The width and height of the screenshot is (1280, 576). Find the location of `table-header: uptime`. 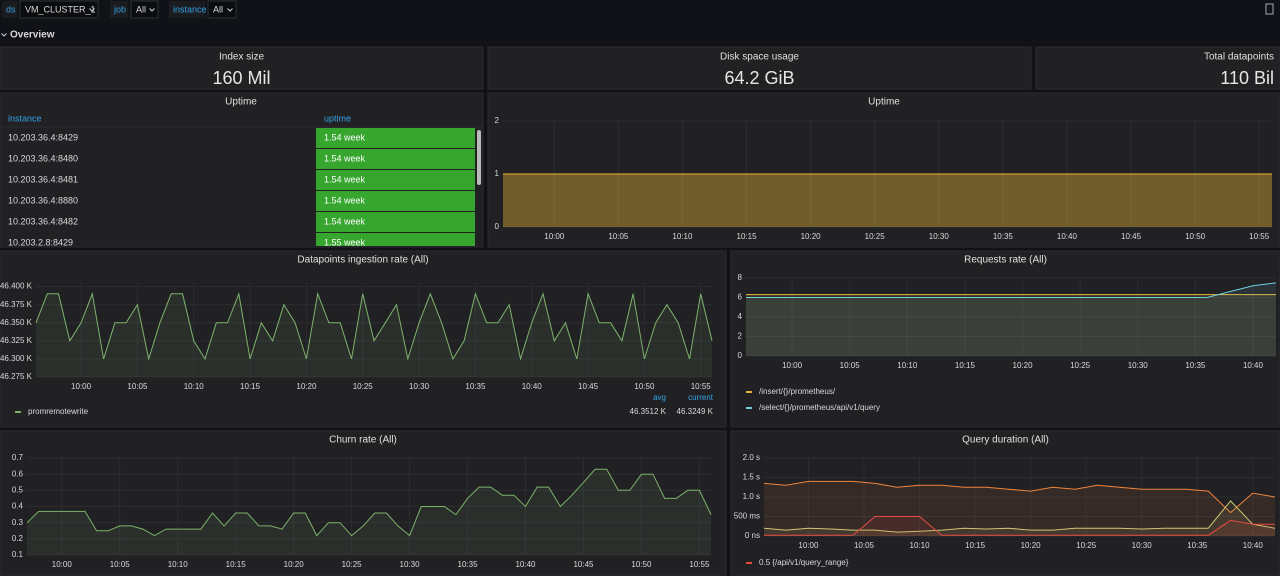

table-header: uptime is located at coordinates (337, 118).